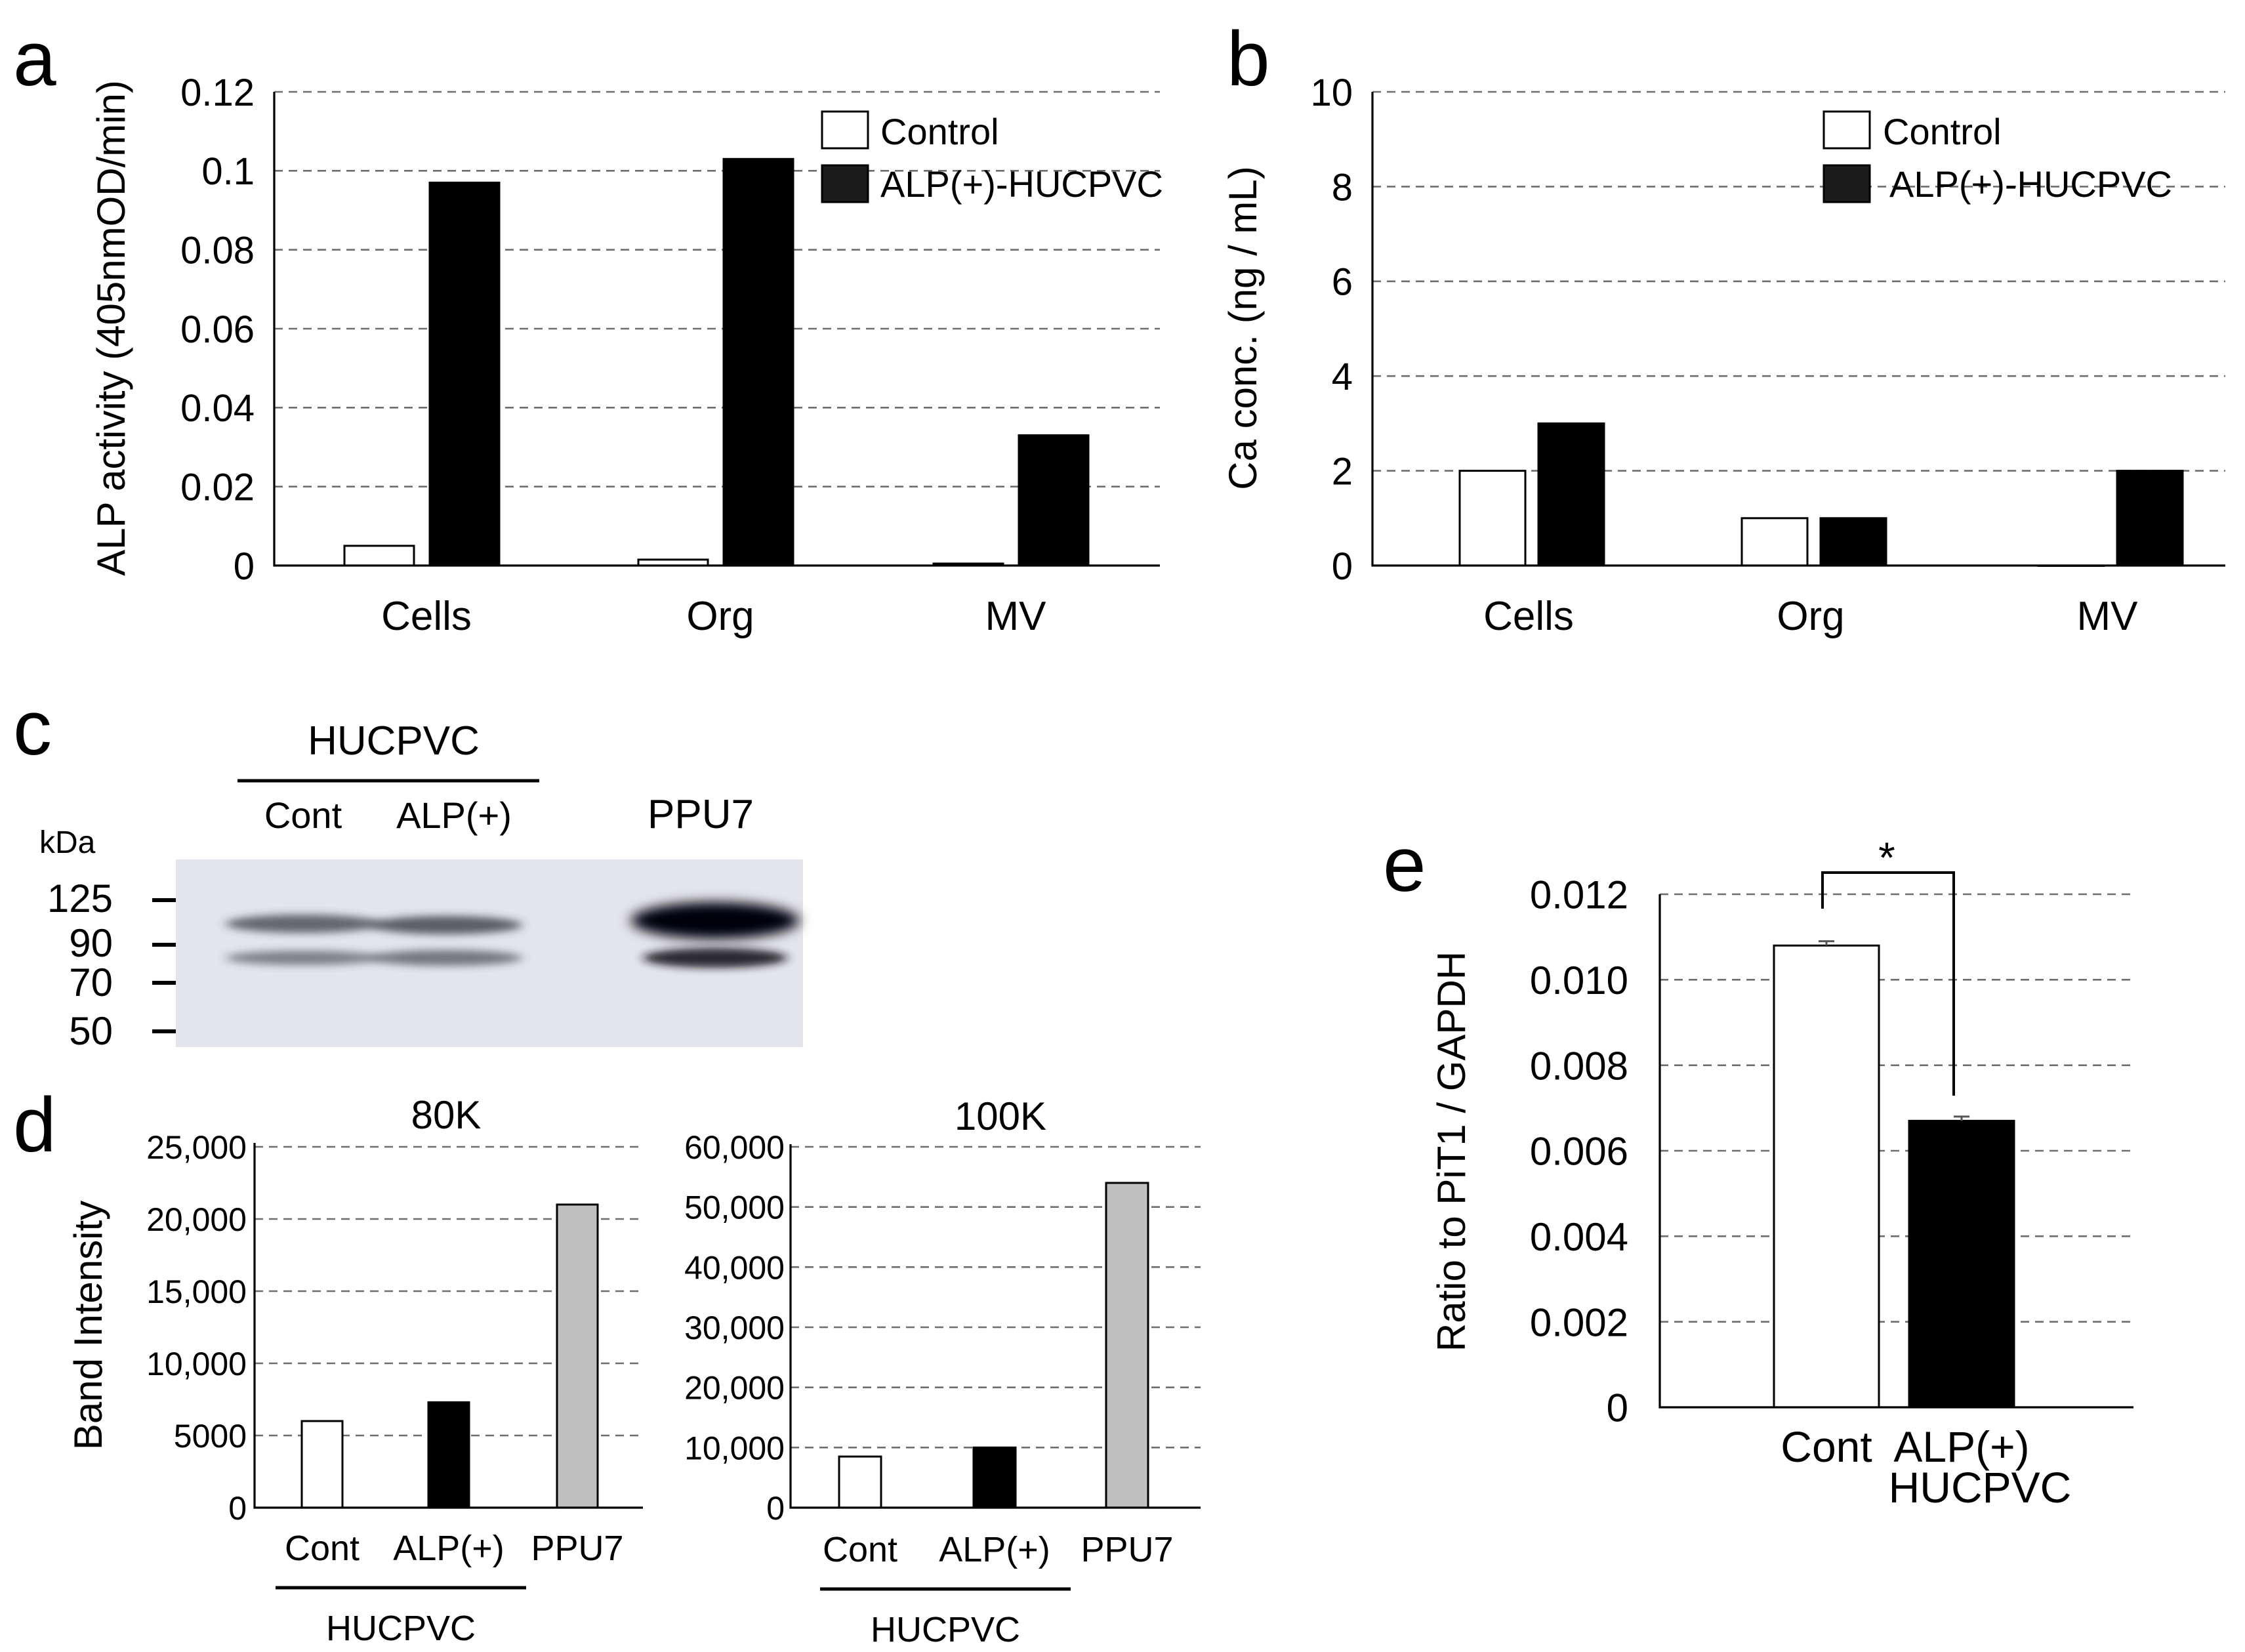 The width and height of the screenshot is (2245, 1652). What do you see at coordinates (845, 183) in the screenshot?
I see `panel-a-legend-swatch-alp` at bounding box center [845, 183].